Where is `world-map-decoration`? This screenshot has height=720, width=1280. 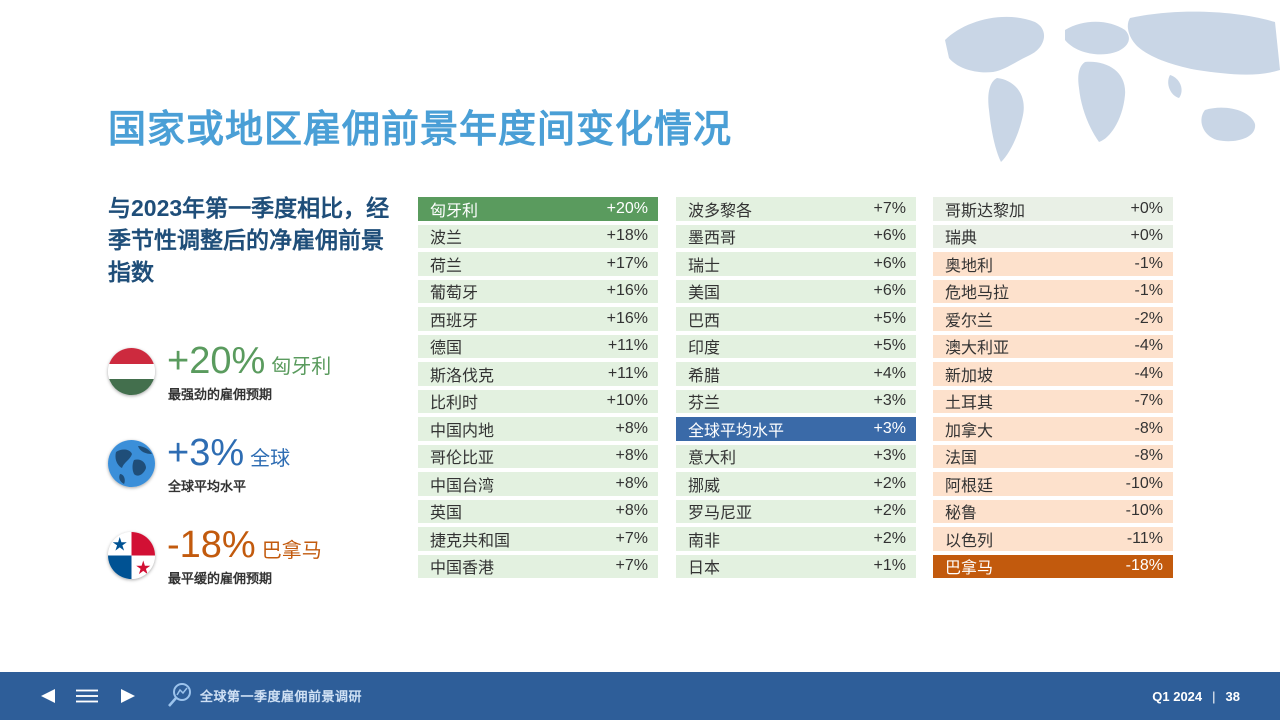
world-map-decoration is located at coordinates (1112, 86).